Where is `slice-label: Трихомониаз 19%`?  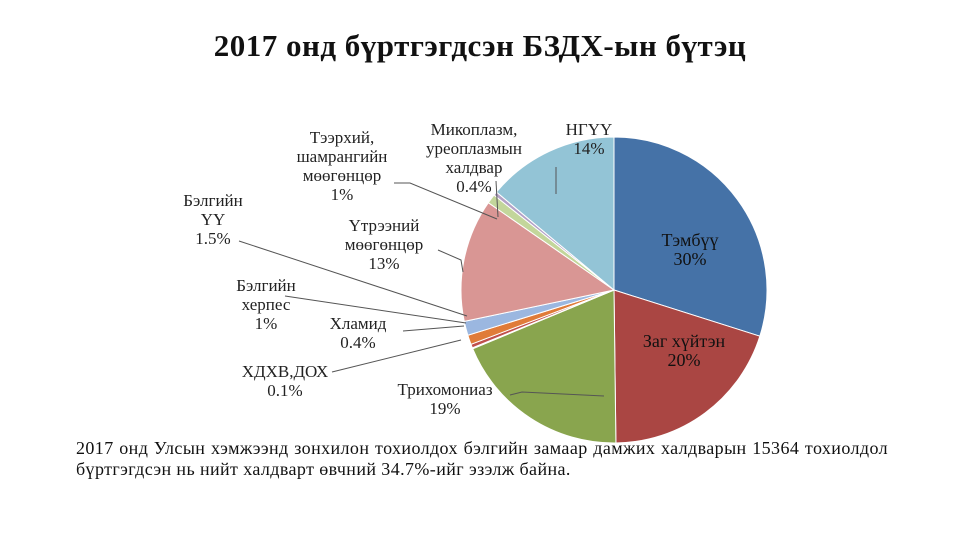
slice-label: Трихомониаз 19% is located at coordinates (444, 399).